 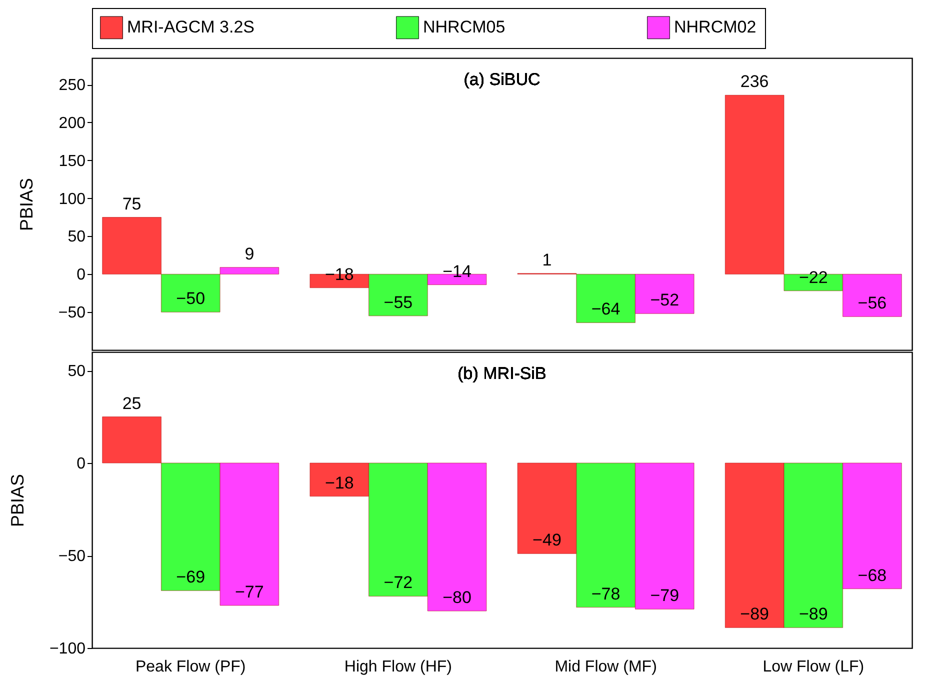 What do you see at coordinates (872, 303) in the screenshot?
I see `data-label: −56` at bounding box center [872, 303].